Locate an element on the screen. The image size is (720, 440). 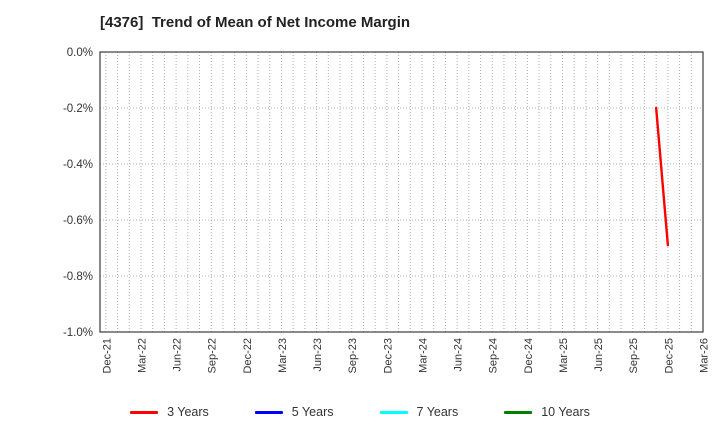
x-tick-label: Jun-25 is located at coordinates (599, 355).